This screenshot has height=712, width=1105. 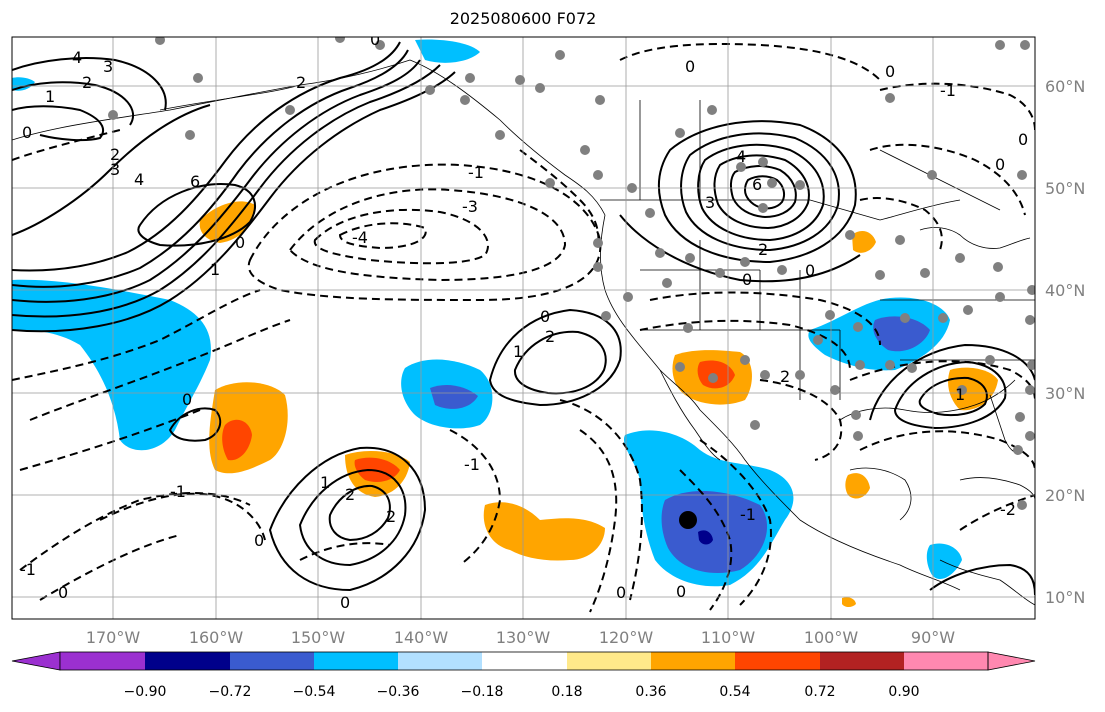 I want to click on lon-tick-label: 170°W, so click(x=113, y=637).